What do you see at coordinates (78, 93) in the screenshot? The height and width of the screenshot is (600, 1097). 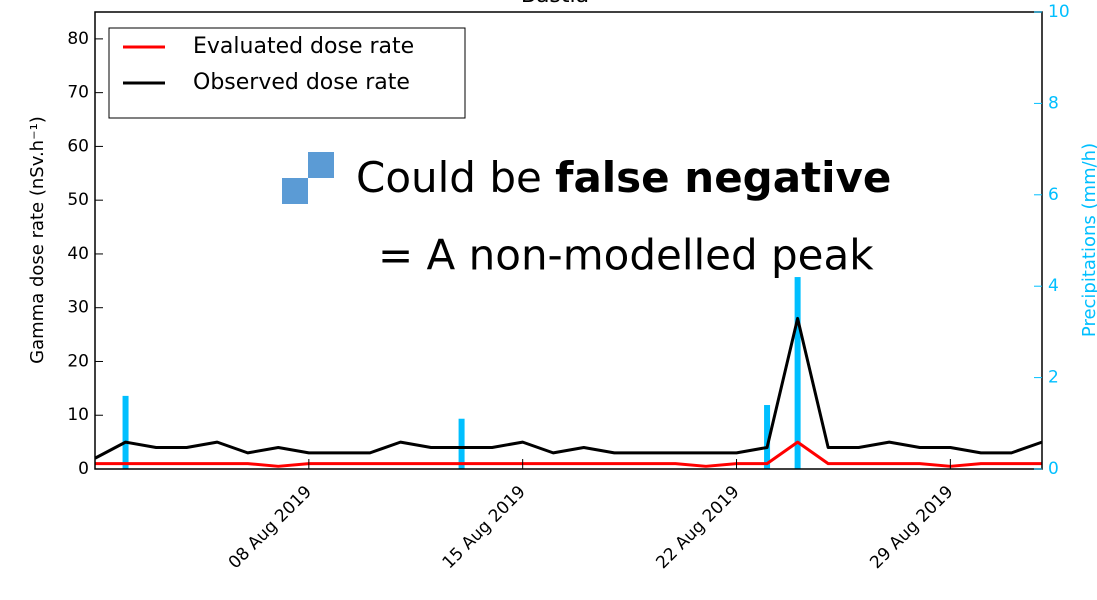 I see `y-tick-label: 70` at bounding box center [78, 93].